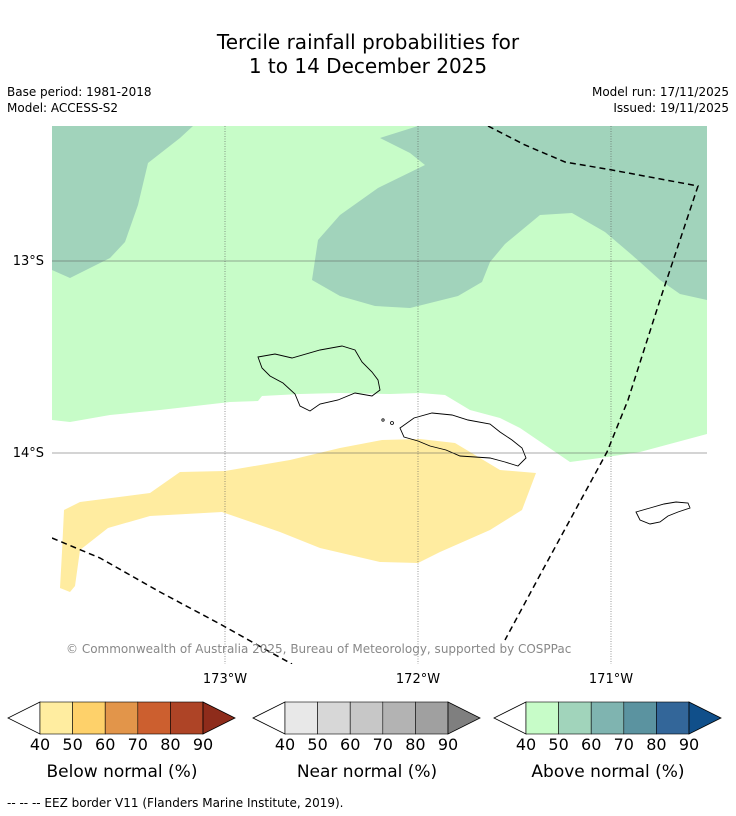  What do you see at coordinates (63, 108) in the screenshot?
I see `model-name: Model: ACCESS-S2` at bounding box center [63, 108].